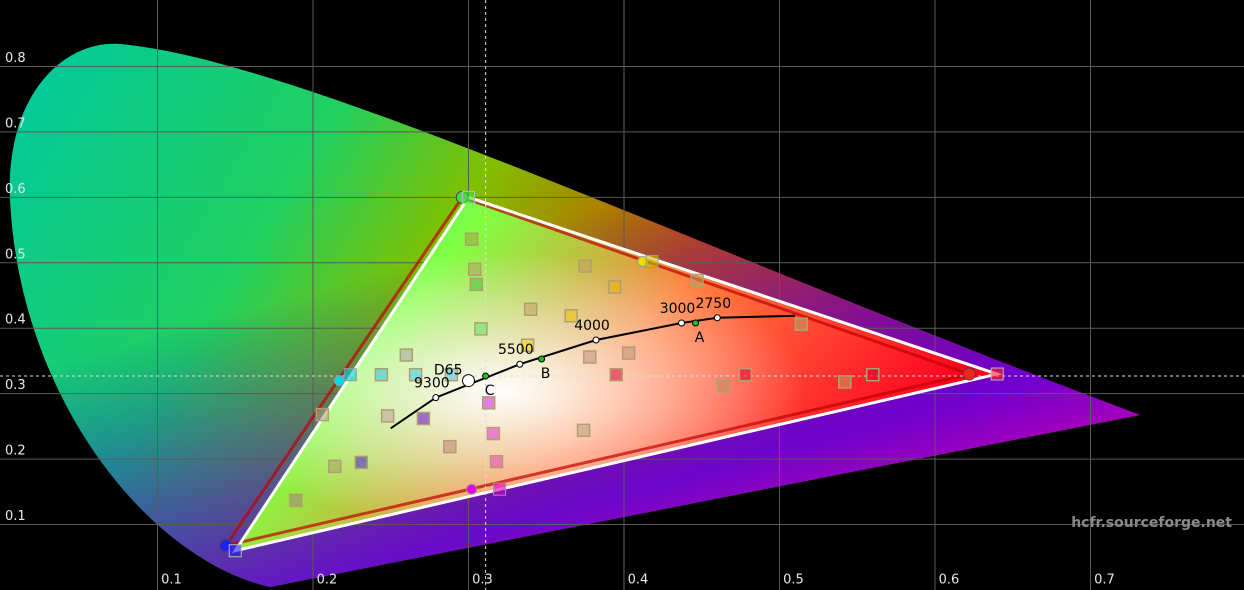 The height and width of the screenshot is (590, 1244). What do you see at coordinates (949, 580) in the screenshot?
I see `x-tick-label: 0.6` at bounding box center [949, 580].